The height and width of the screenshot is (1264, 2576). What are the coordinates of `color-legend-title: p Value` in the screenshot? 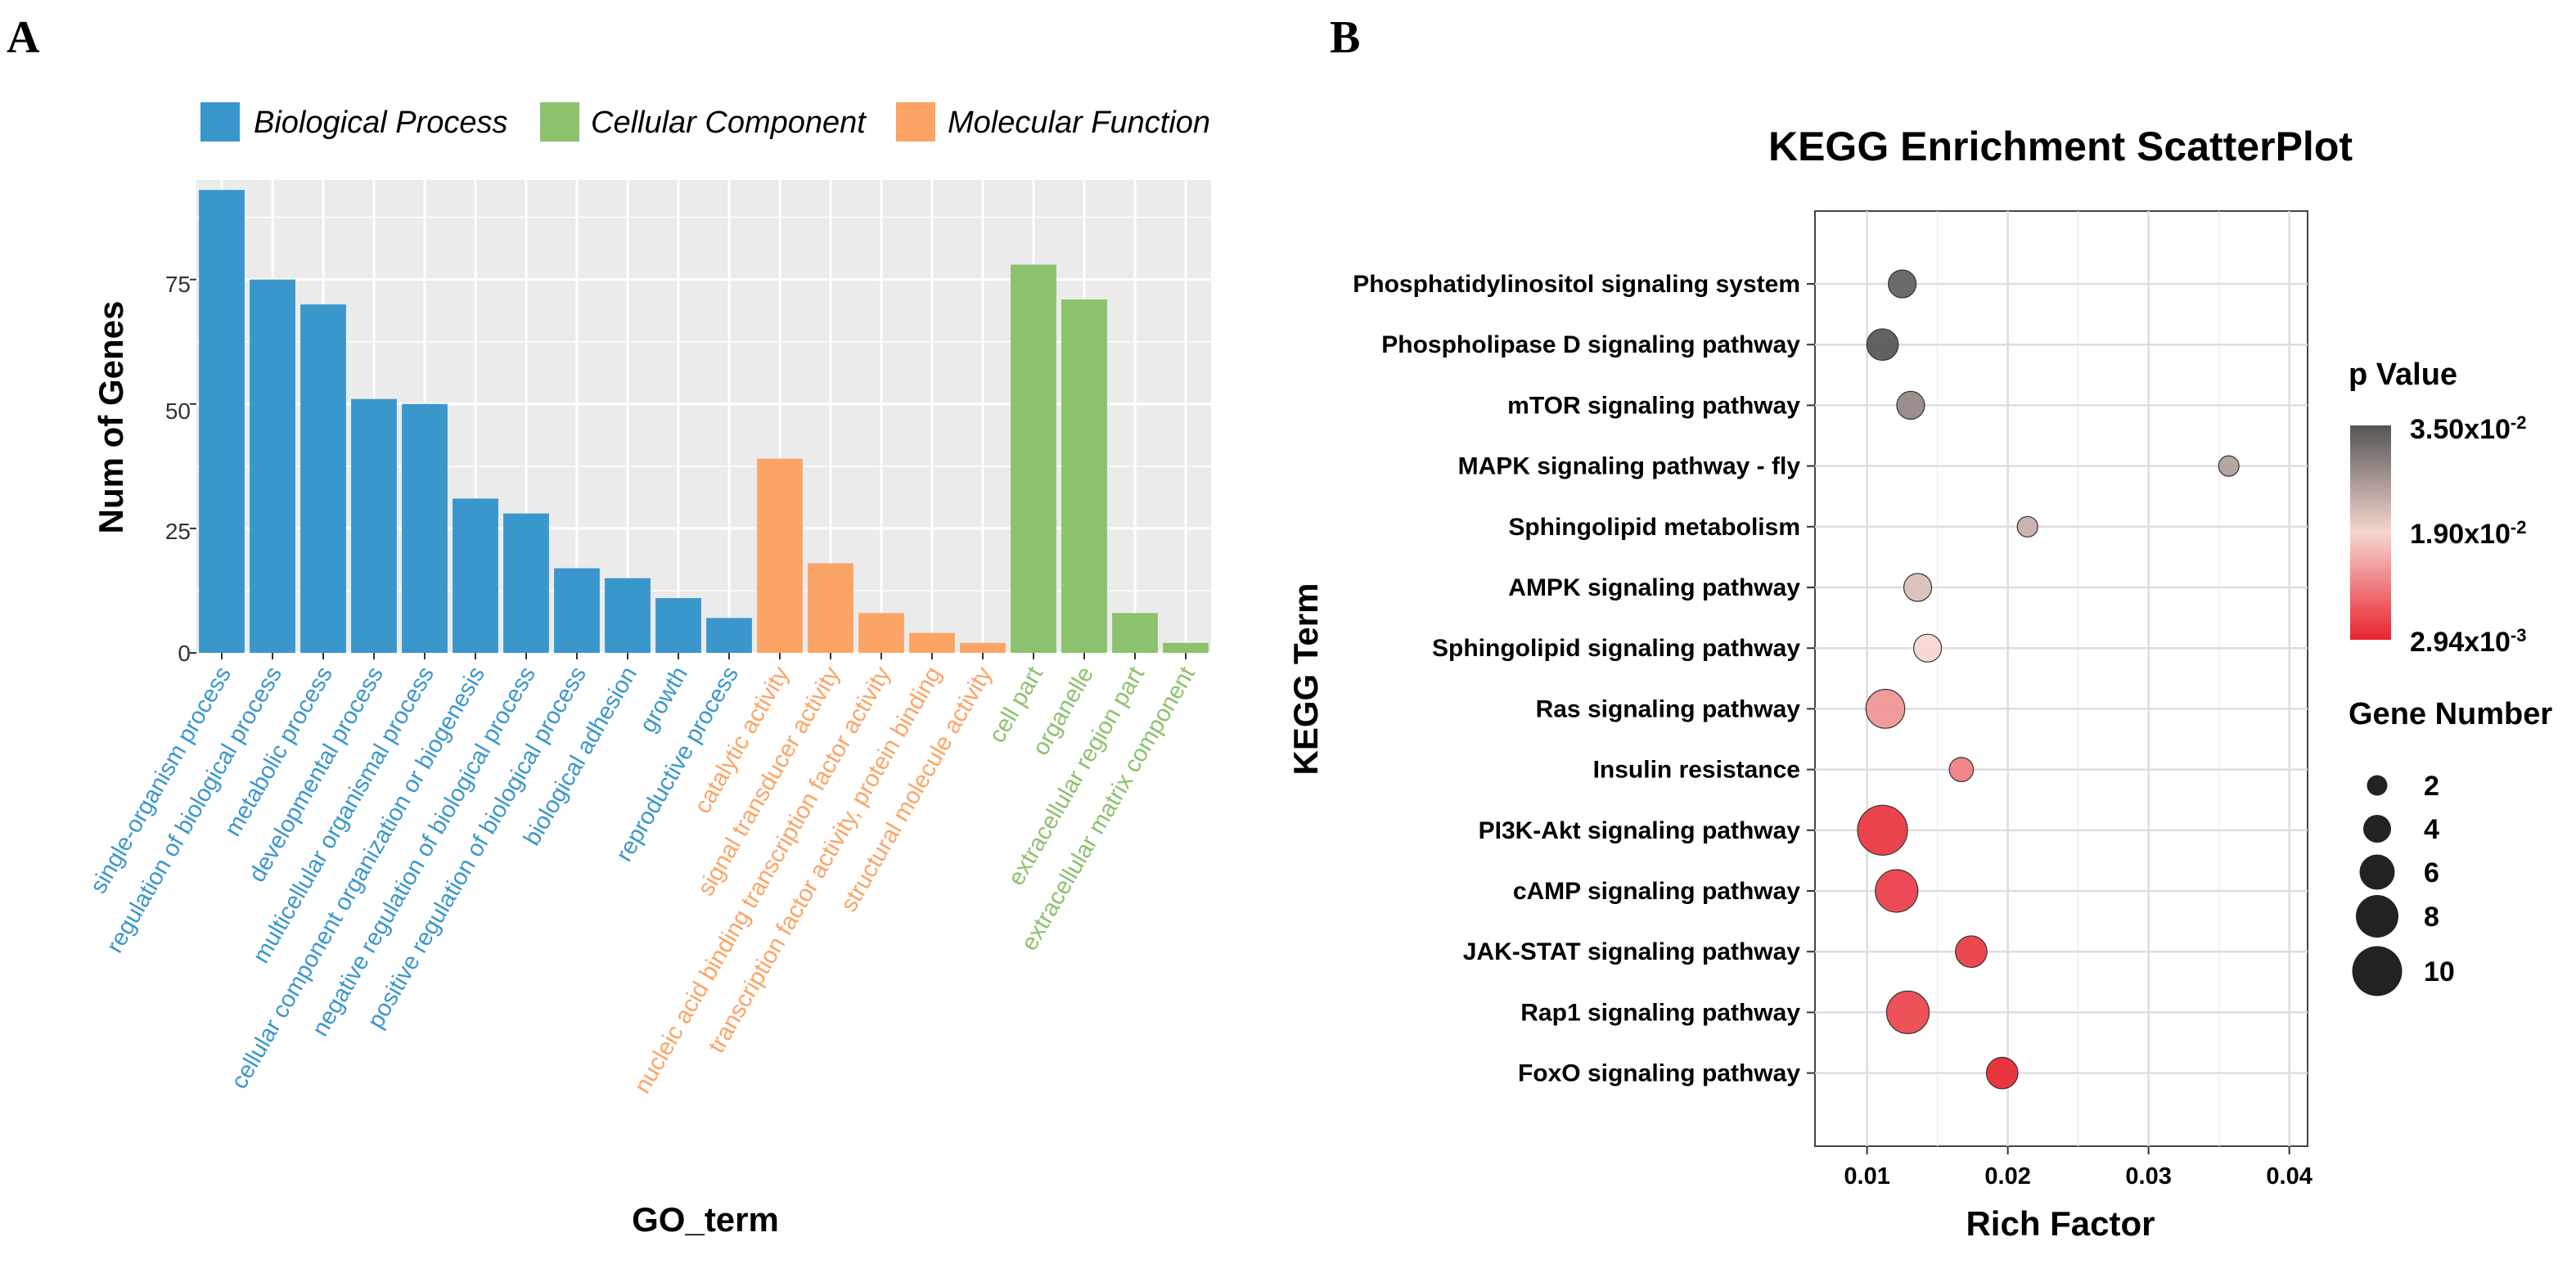 It's located at (2403, 375).